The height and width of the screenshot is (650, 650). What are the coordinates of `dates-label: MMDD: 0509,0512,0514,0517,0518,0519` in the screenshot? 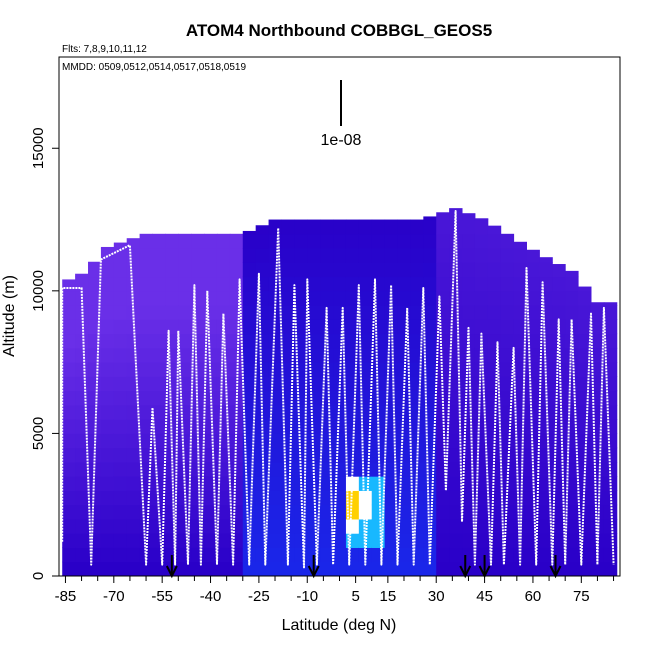 It's located at (154, 67).